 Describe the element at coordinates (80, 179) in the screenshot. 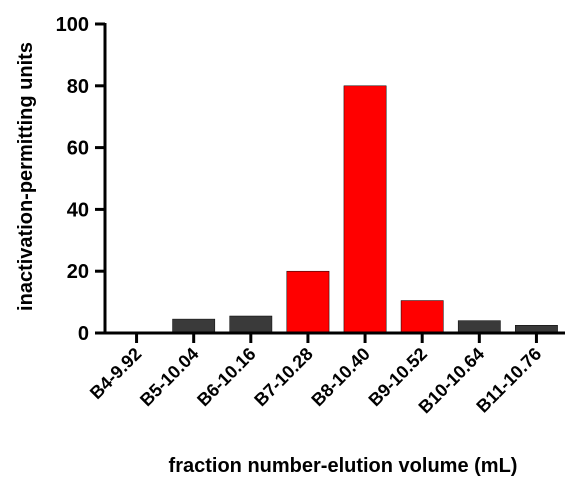

I see `y-axis-ticks: 0 20 40 60 80 100` at that location.